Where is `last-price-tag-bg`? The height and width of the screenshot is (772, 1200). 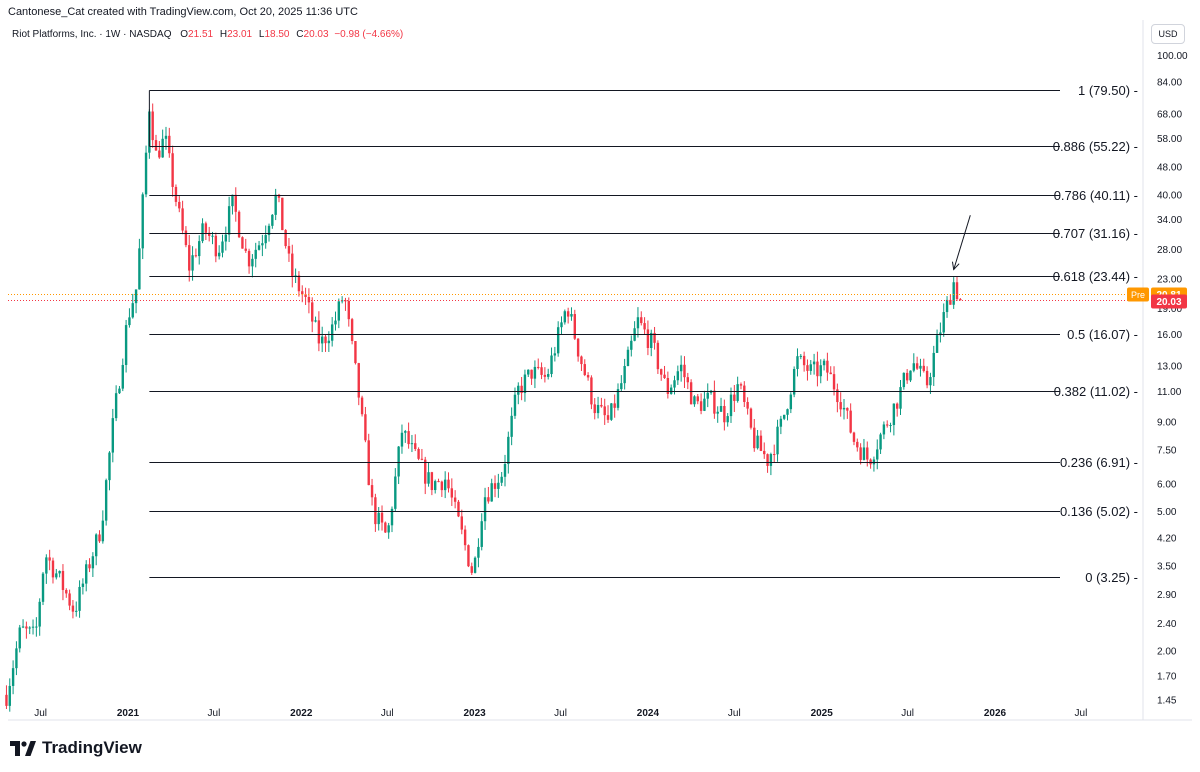 last-price-tag-bg is located at coordinates (1169, 301).